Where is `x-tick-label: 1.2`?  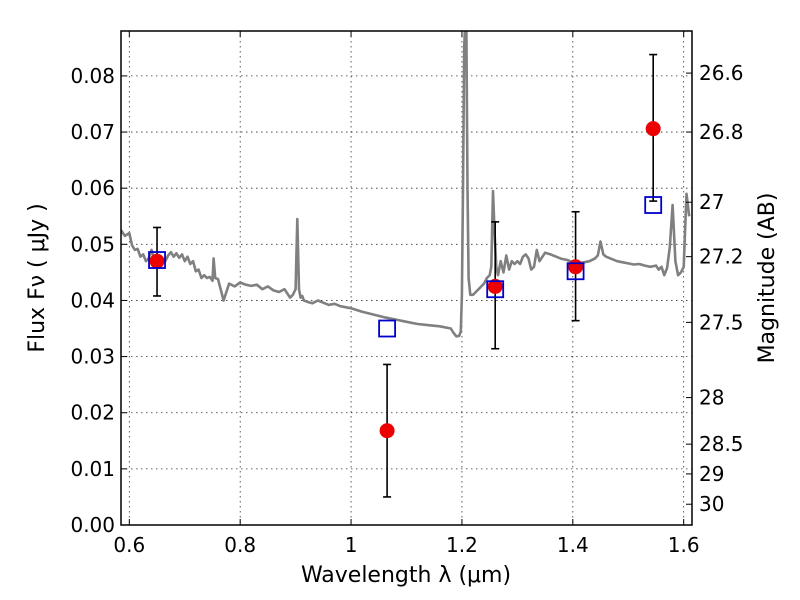 x-tick-label: 1.2 is located at coordinates (462, 545).